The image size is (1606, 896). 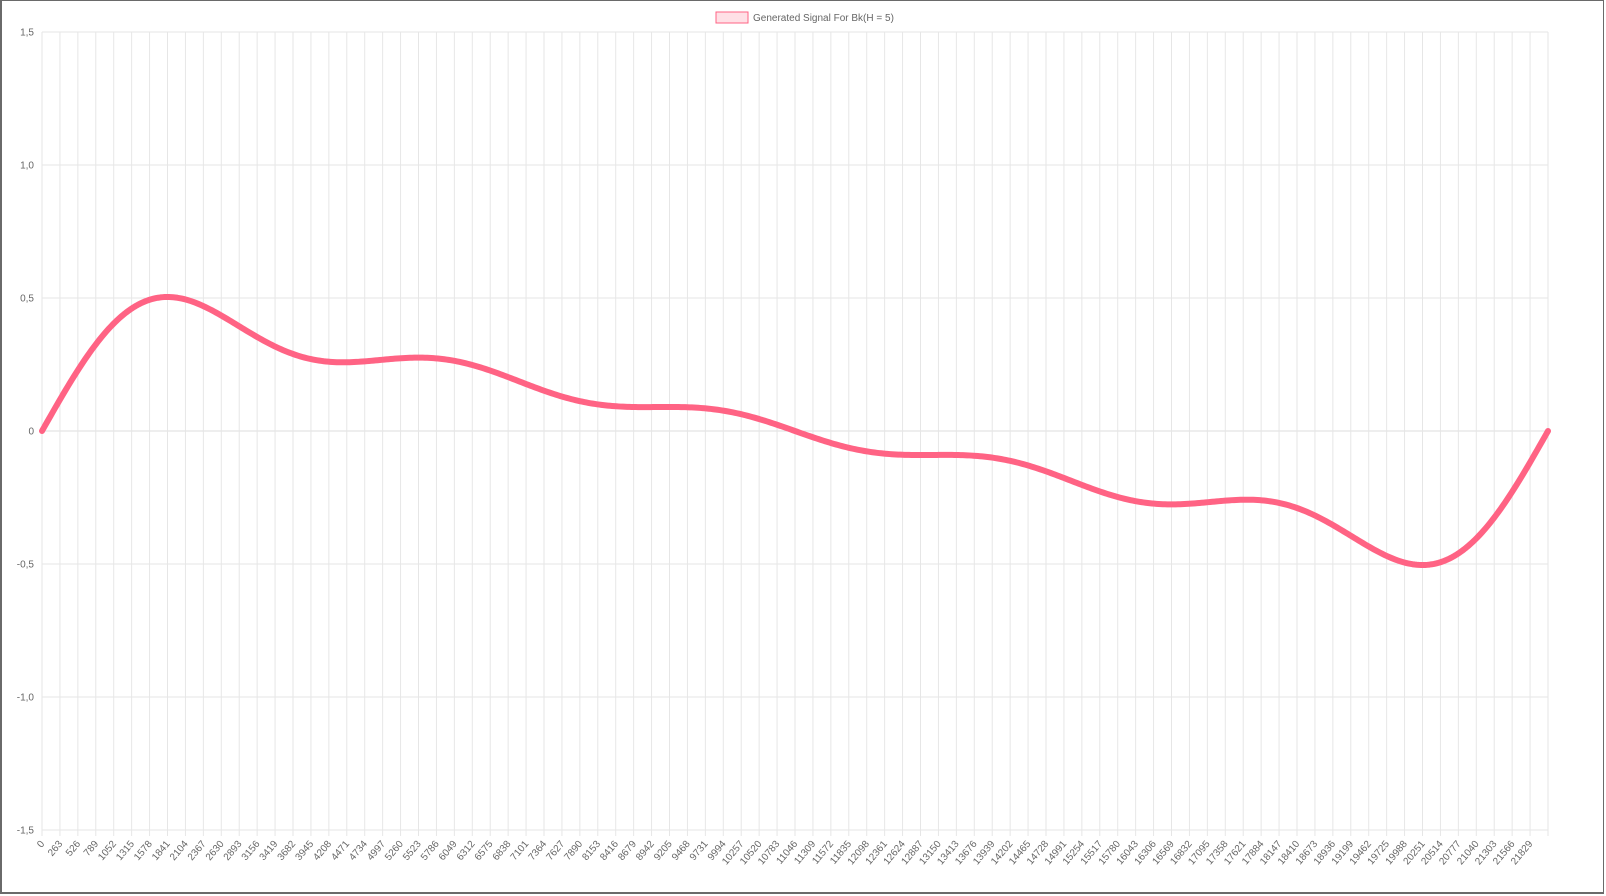 I want to click on x-tick-label: 1578, so click(x=143, y=851).